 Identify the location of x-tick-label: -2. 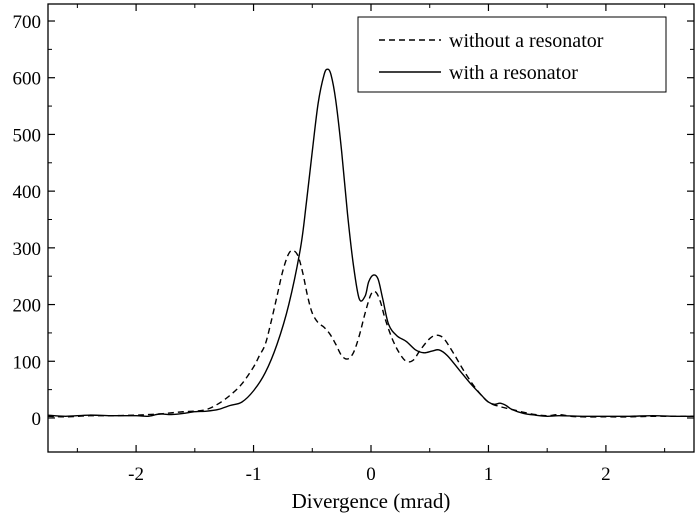
(136, 474).